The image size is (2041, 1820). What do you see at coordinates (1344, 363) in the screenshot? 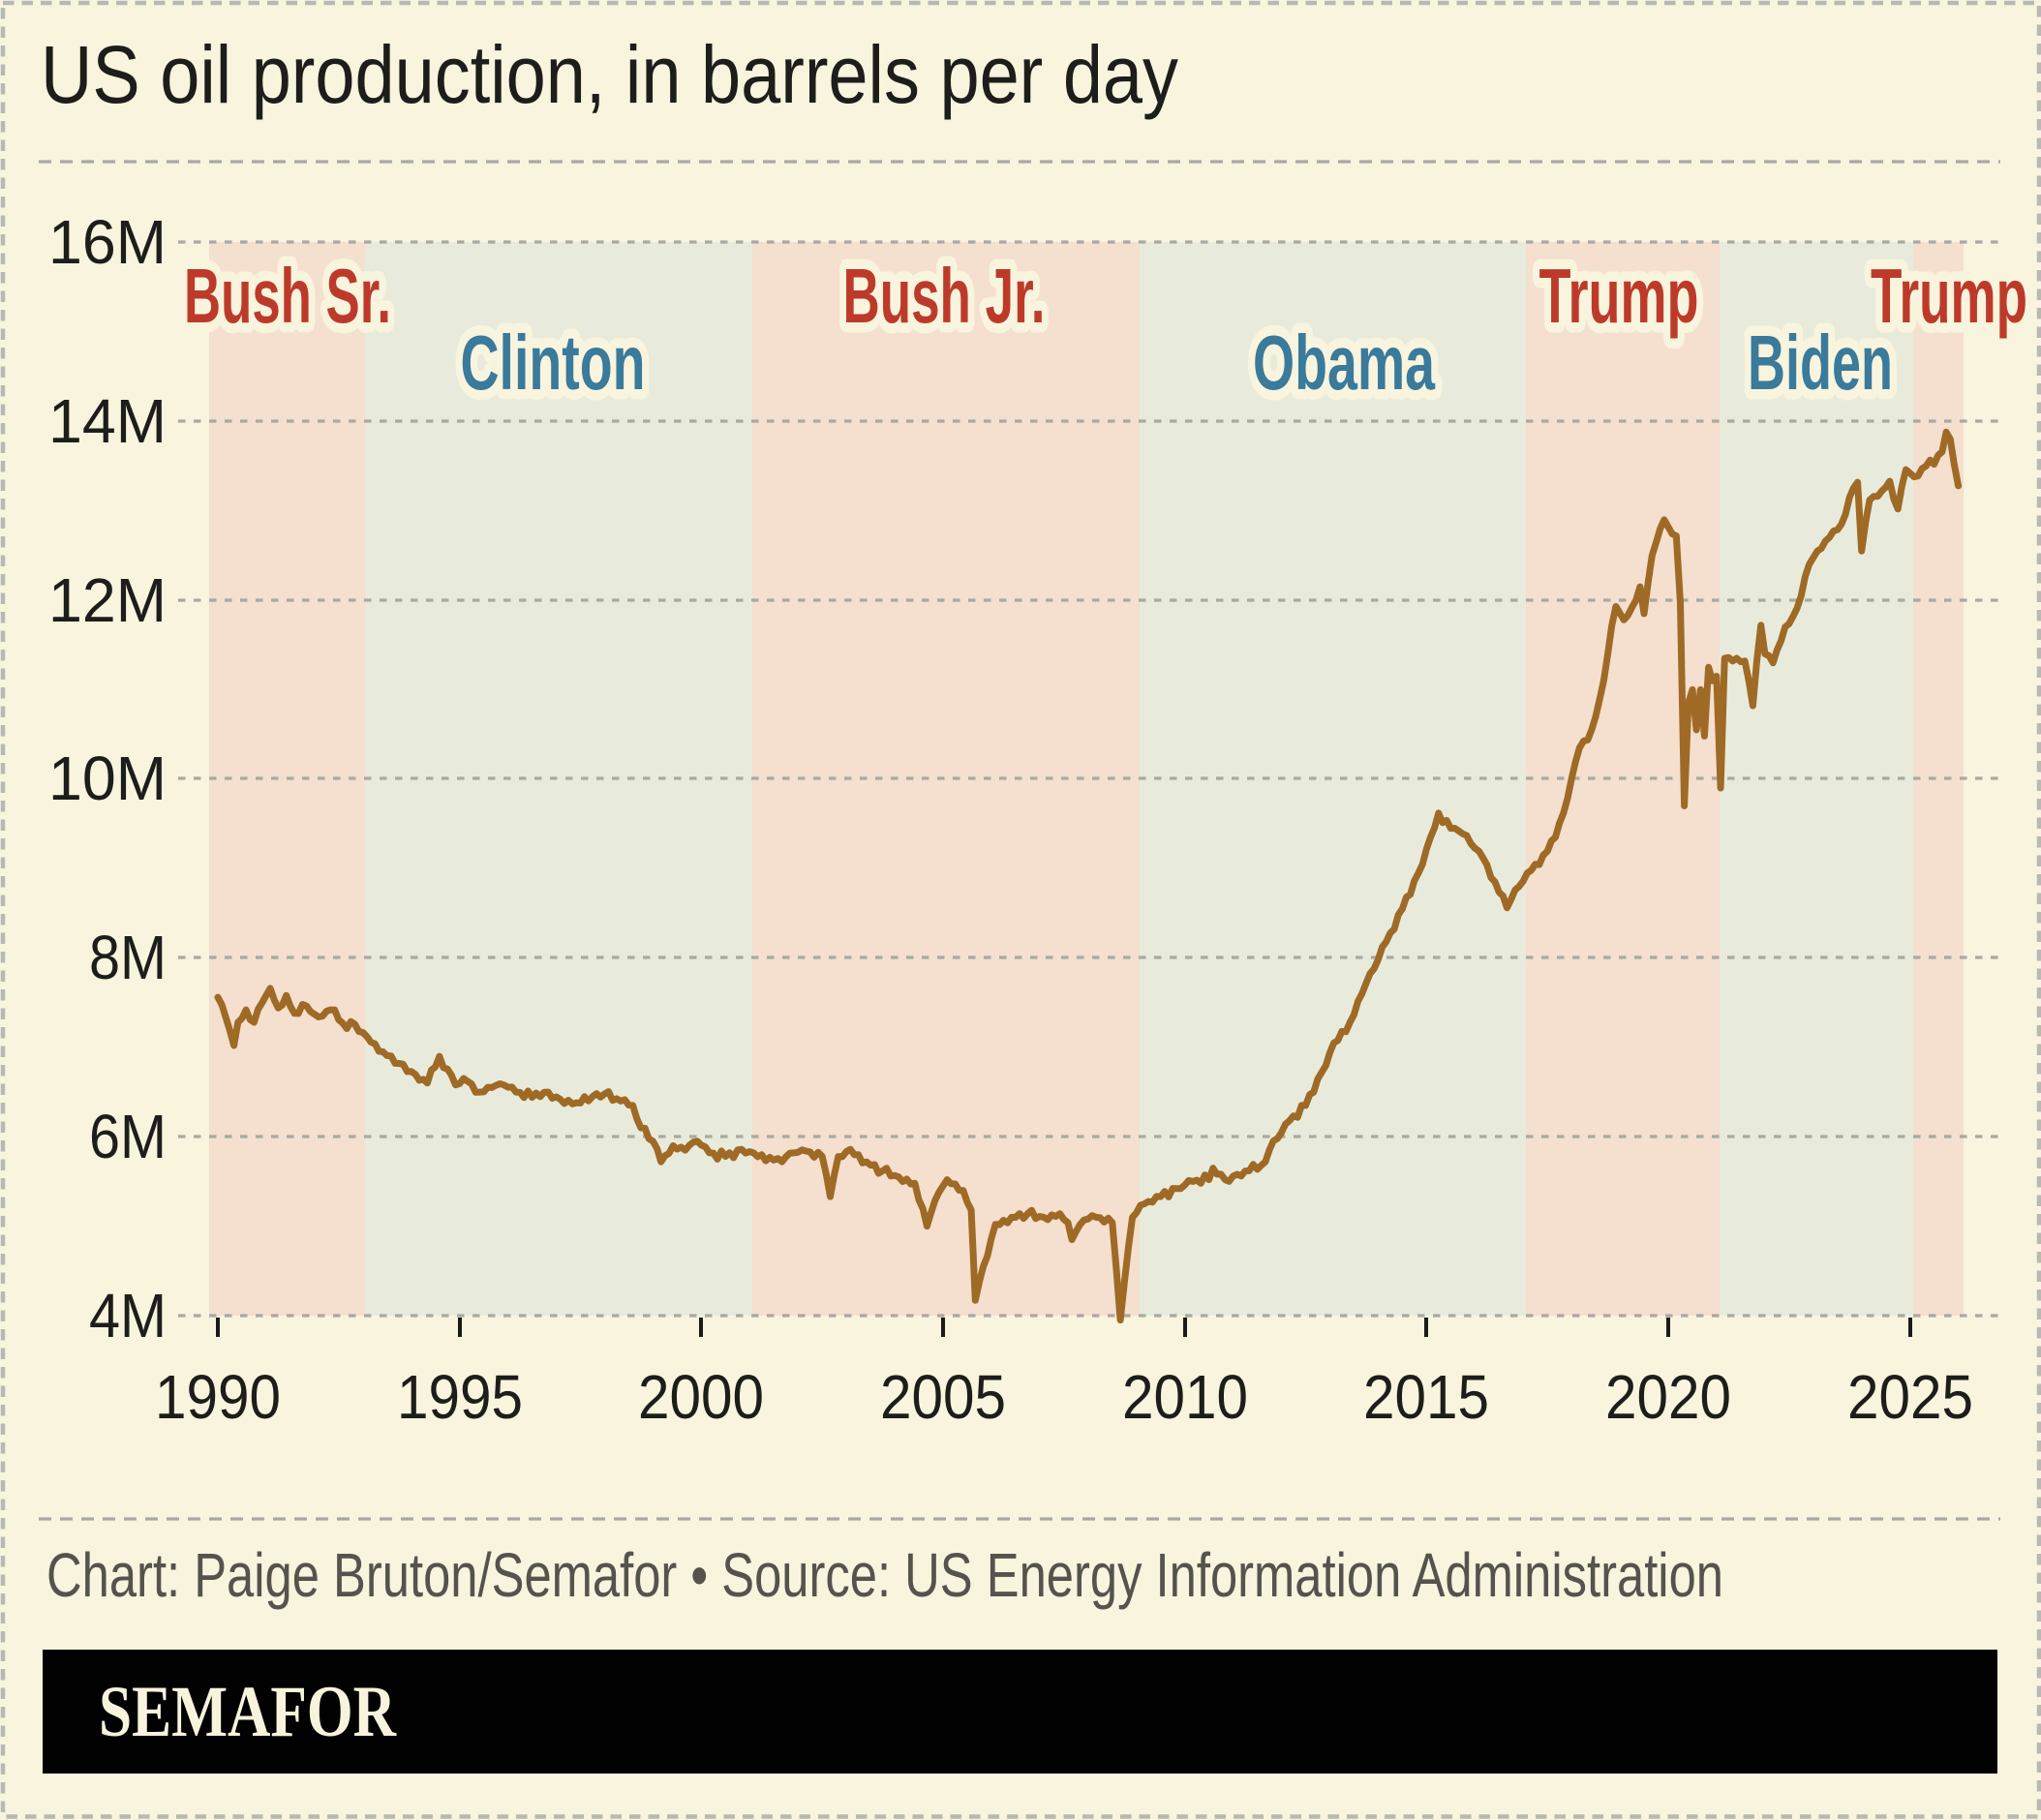
I see `svg-text: Obama` at bounding box center [1344, 363].